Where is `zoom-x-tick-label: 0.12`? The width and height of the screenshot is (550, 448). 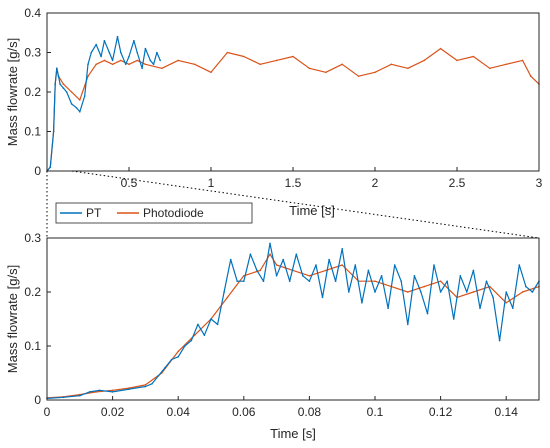
zoom-x-tick-label: 0.12 is located at coordinates (441, 412).